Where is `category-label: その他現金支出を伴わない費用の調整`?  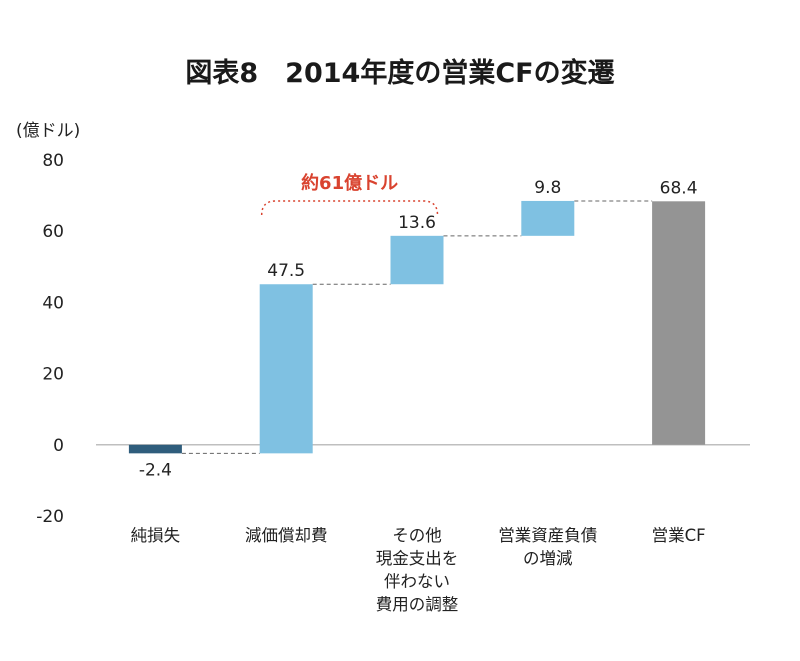 category-label: その他現金支出を伴わない費用の調整 is located at coordinates (417, 570).